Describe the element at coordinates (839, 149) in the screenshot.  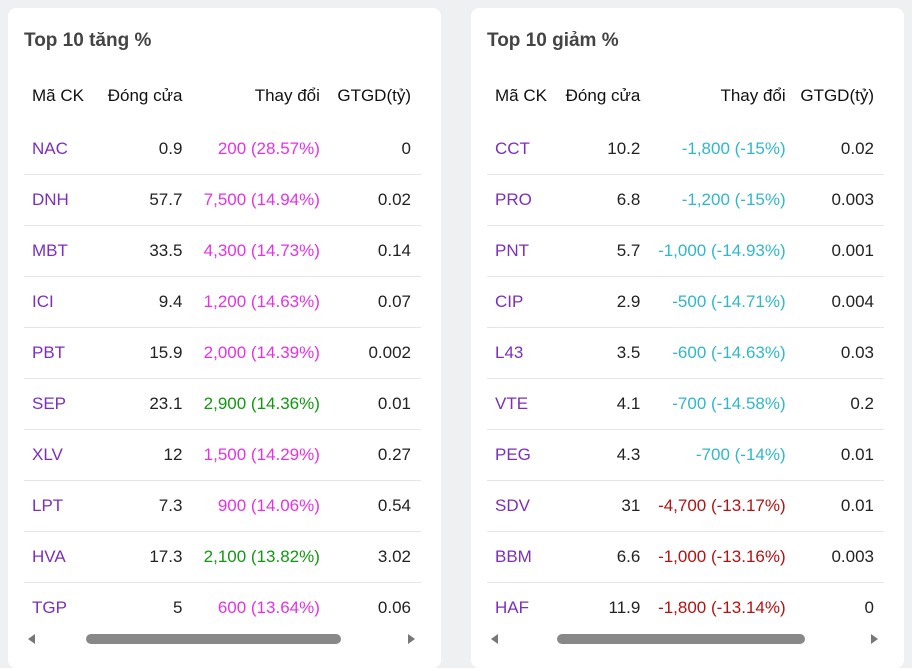
I see `trade-value: 0.02` at that location.